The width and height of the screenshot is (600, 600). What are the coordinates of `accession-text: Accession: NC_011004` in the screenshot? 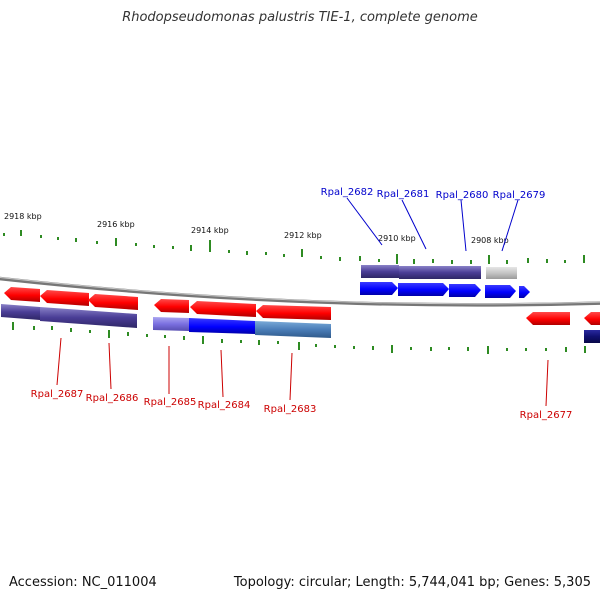 It's located at (83, 582).